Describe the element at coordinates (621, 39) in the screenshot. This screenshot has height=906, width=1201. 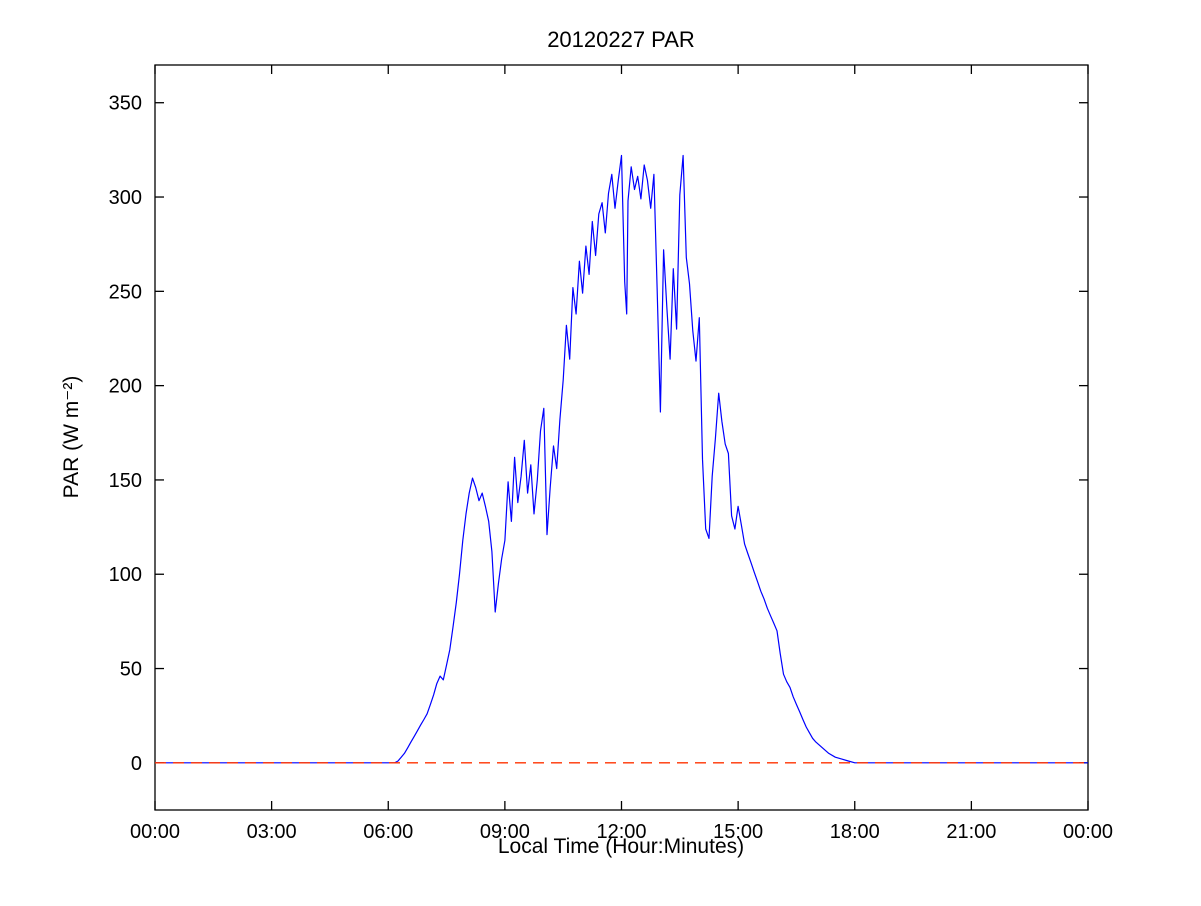
I see `chart-title: 20120227 PAR` at that location.